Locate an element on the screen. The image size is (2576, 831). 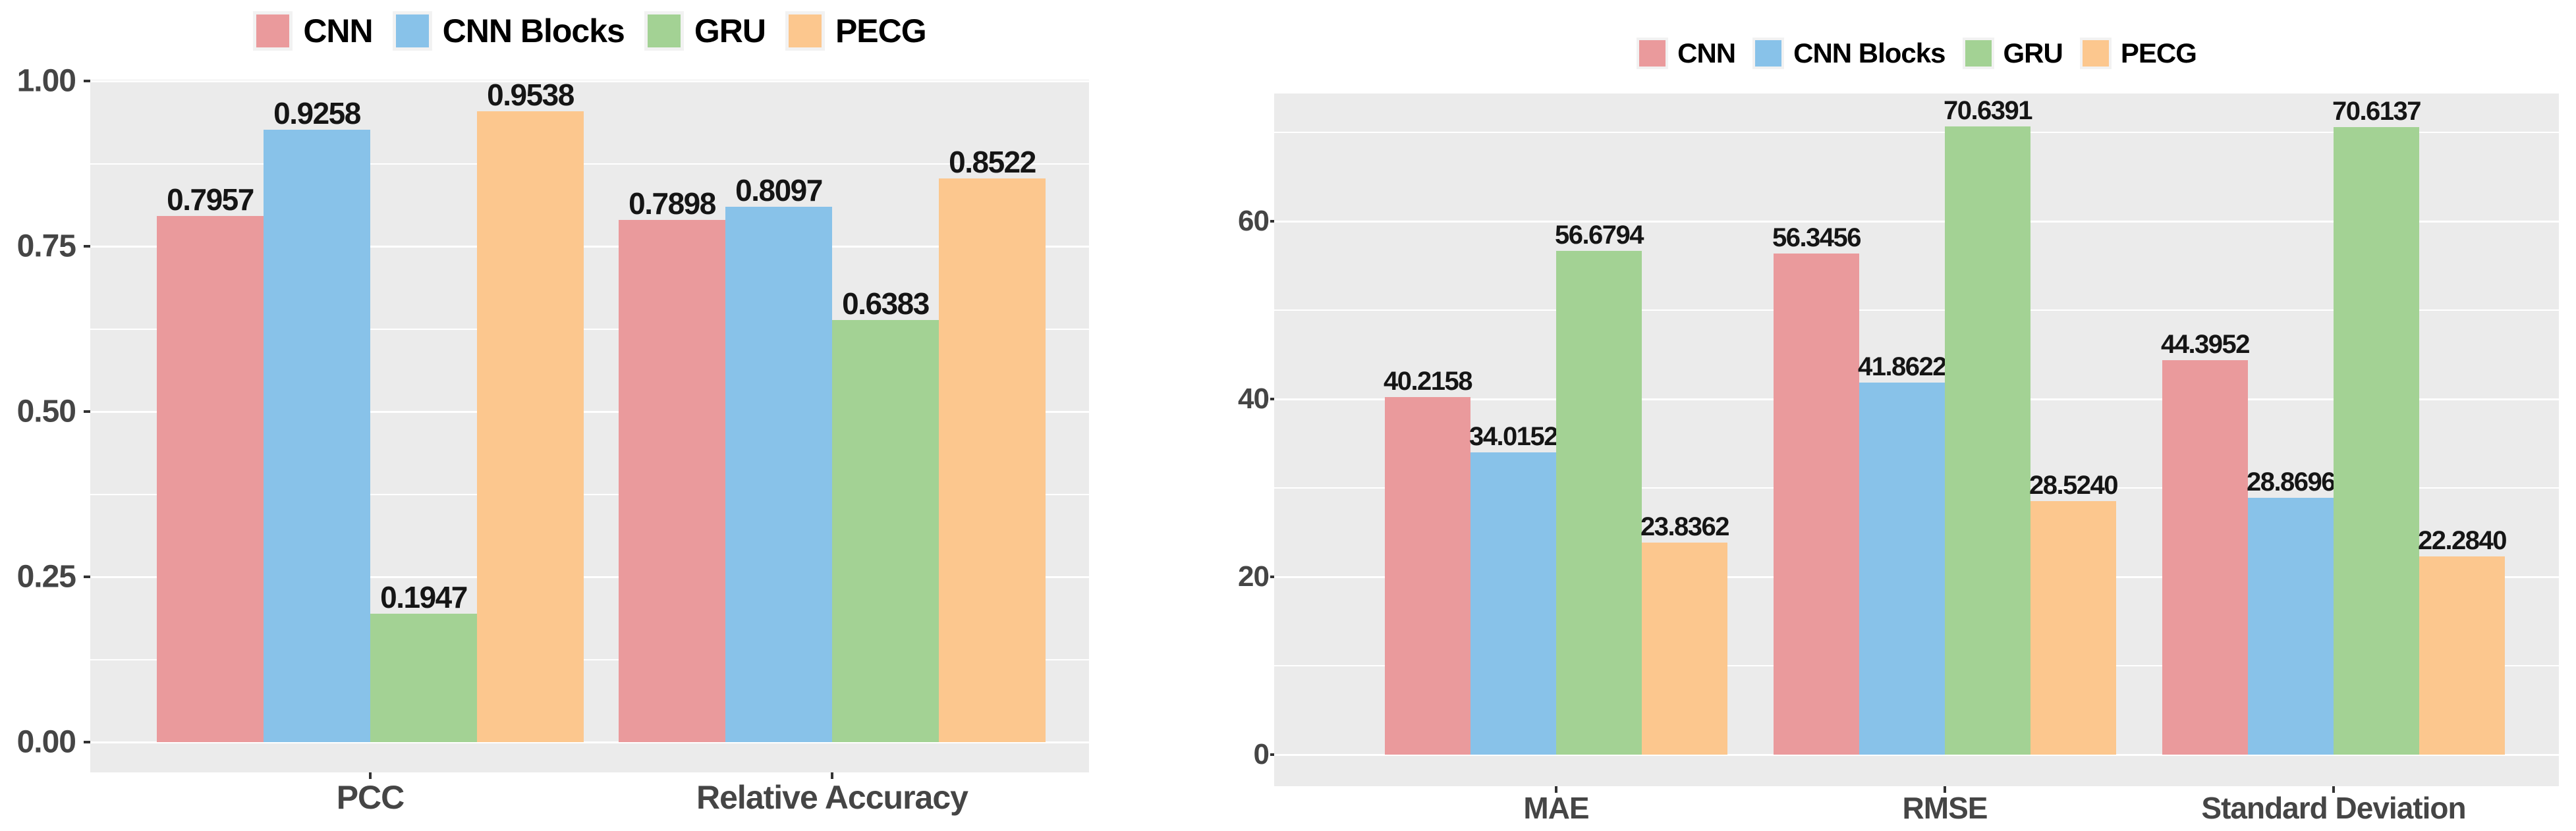
bar-rmse-pecg is located at coordinates (2073, 627).